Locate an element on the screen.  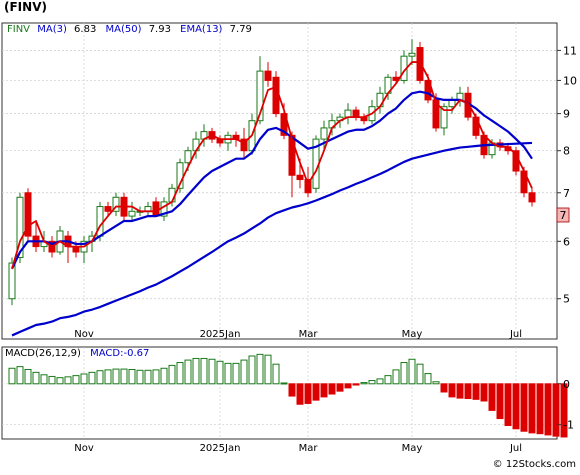
legend-ema13: EMA(13) is located at coordinates (201, 29).